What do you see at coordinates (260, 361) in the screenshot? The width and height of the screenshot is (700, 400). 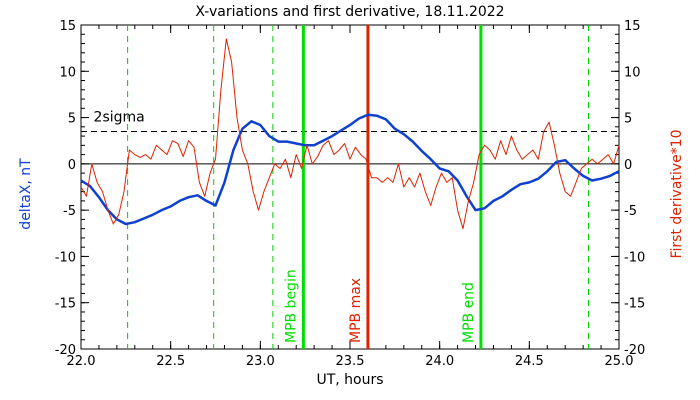 I see `x-tick-label: 23.0` at bounding box center [260, 361].